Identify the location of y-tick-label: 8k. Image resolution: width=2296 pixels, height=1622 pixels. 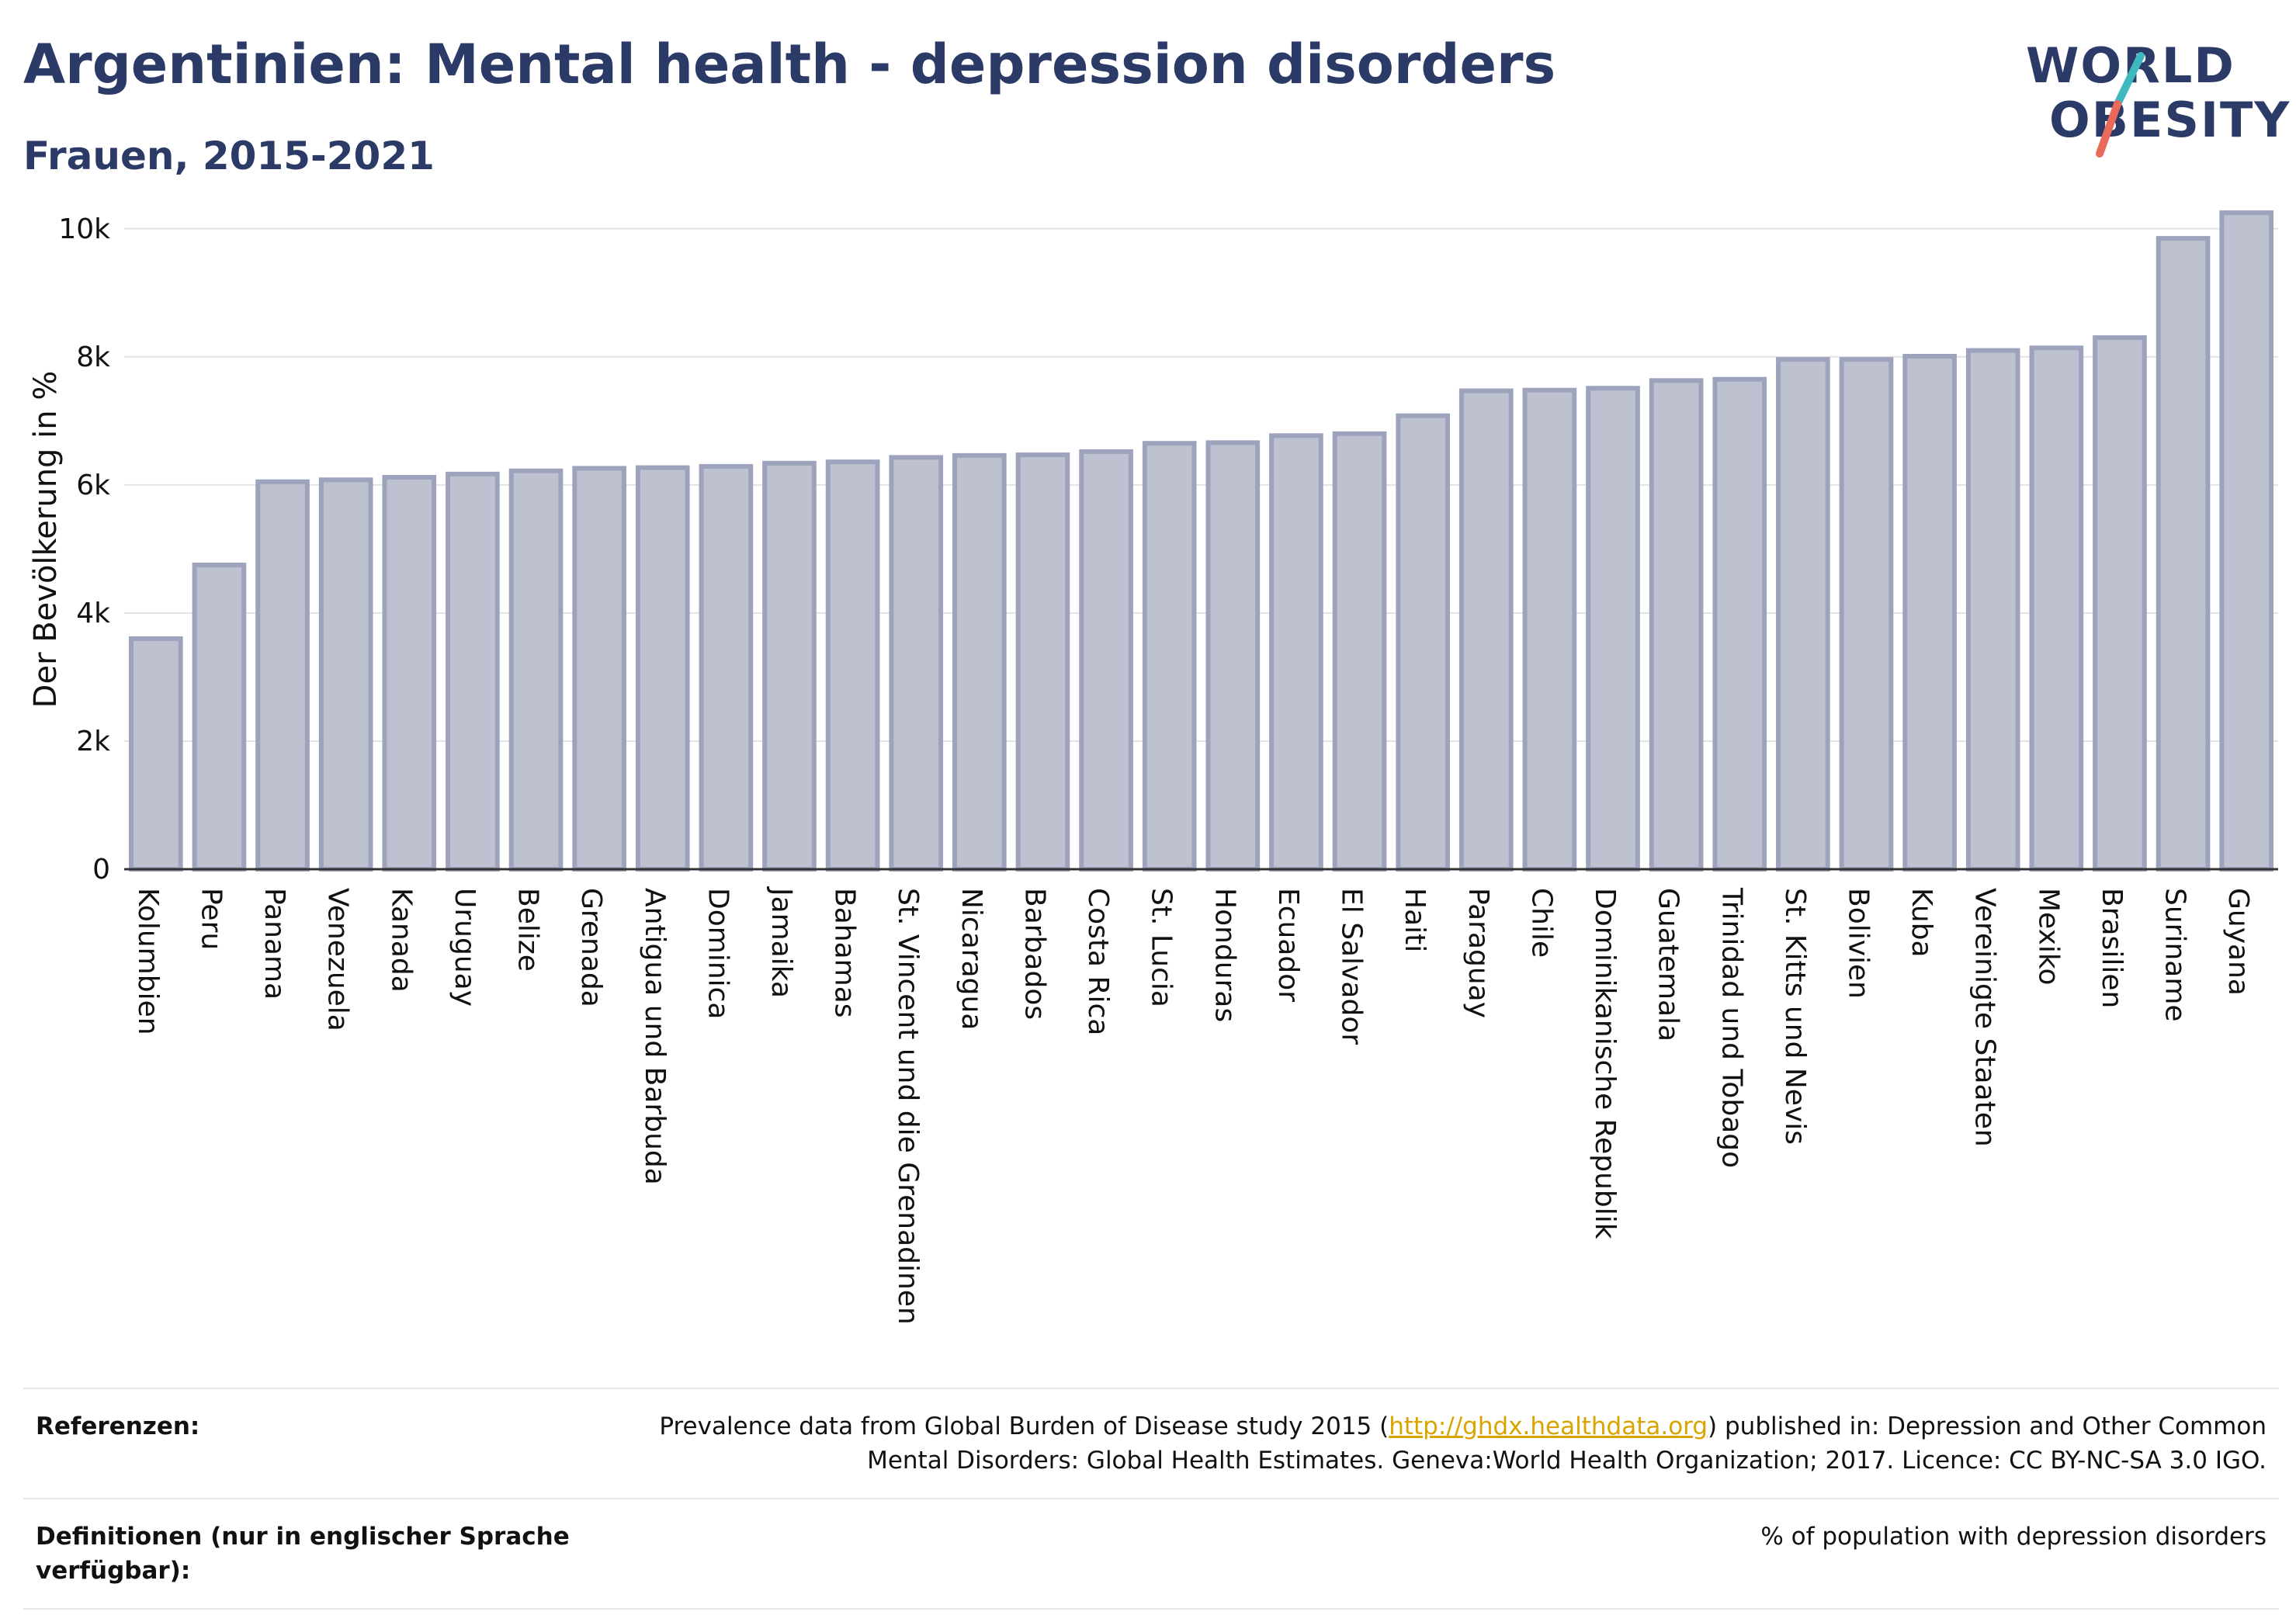
(93, 357).